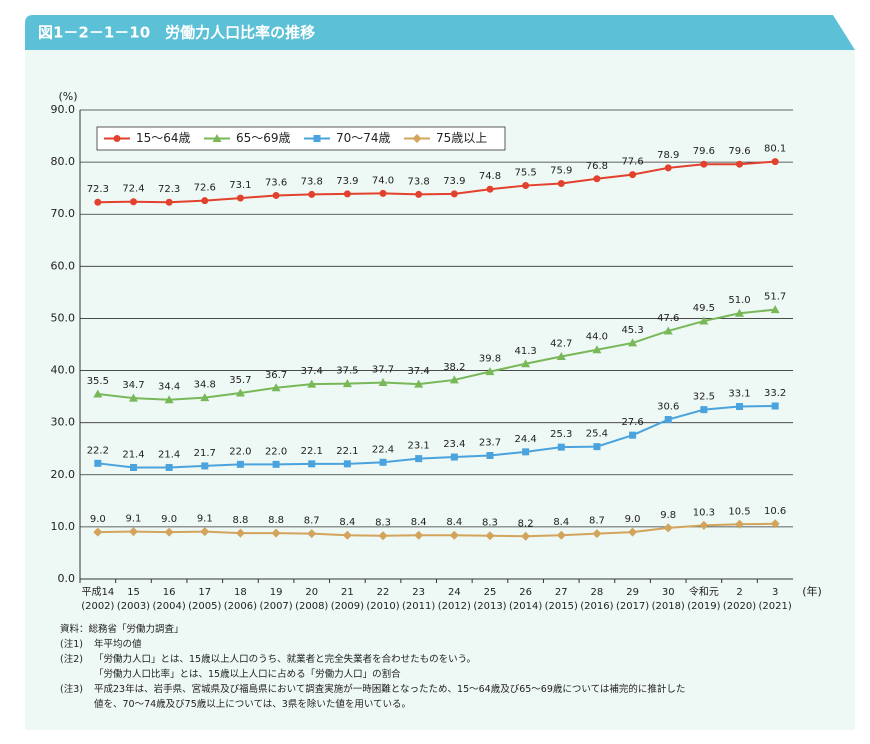 The width and height of the screenshot is (870, 744). What do you see at coordinates (632, 606) in the screenshot?
I see `x-tick-sublabel: (2017)` at bounding box center [632, 606].